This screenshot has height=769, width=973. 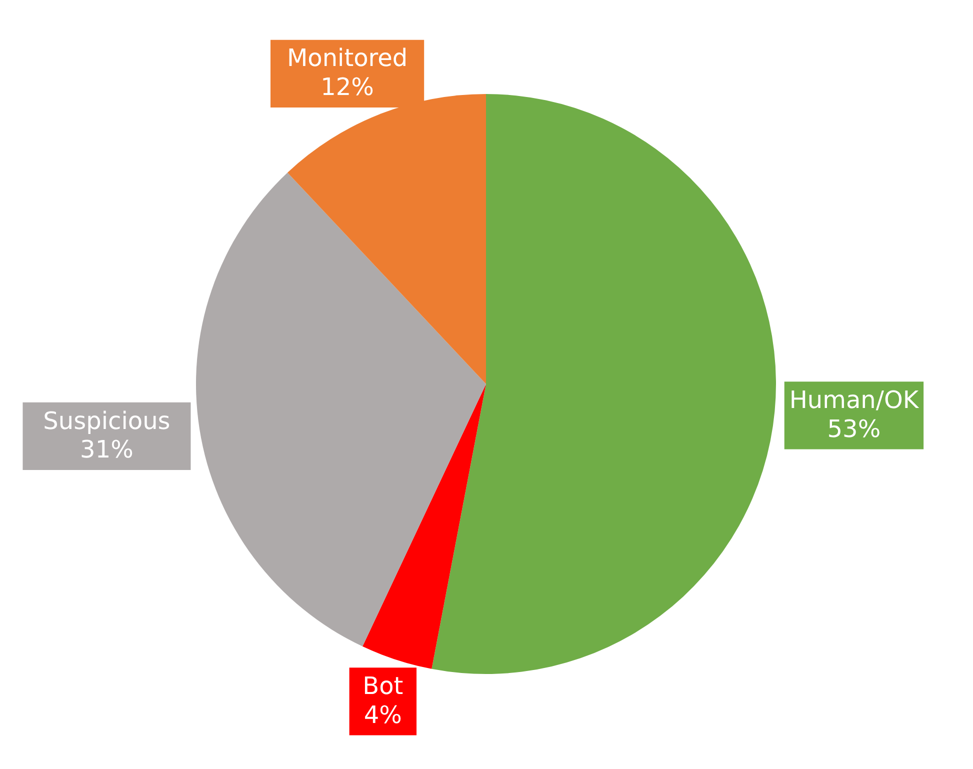 I want to click on data-label: 31%, so click(x=107, y=450).